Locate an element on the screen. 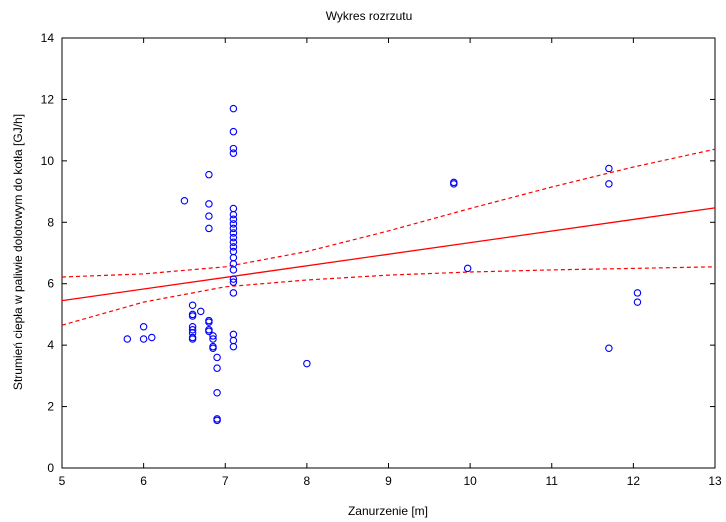  confidence-band-lower is located at coordinates (388, 296).